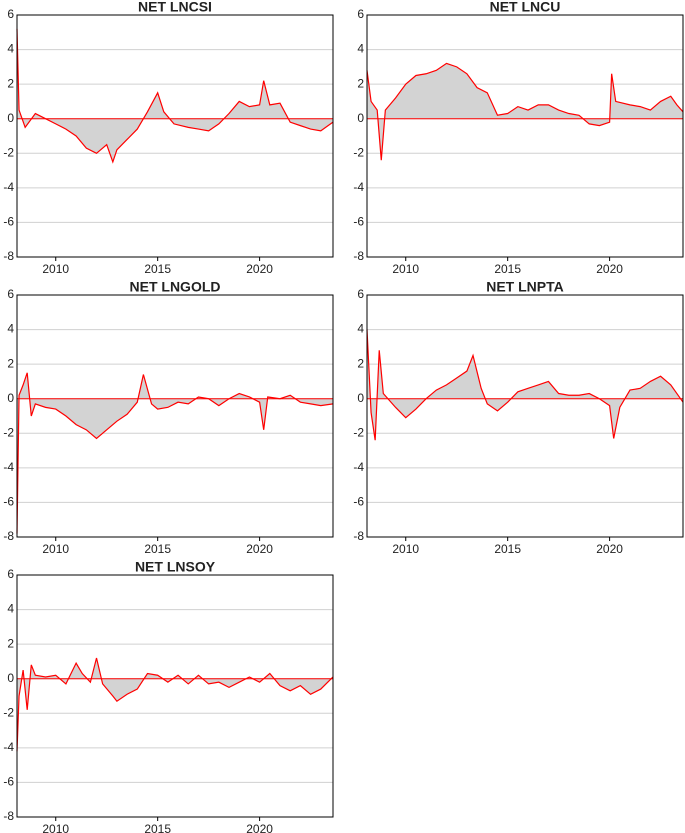  What do you see at coordinates (175, 7) in the screenshot?
I see `chart-title: NET LNCSI` at bounding box center [175, 7].